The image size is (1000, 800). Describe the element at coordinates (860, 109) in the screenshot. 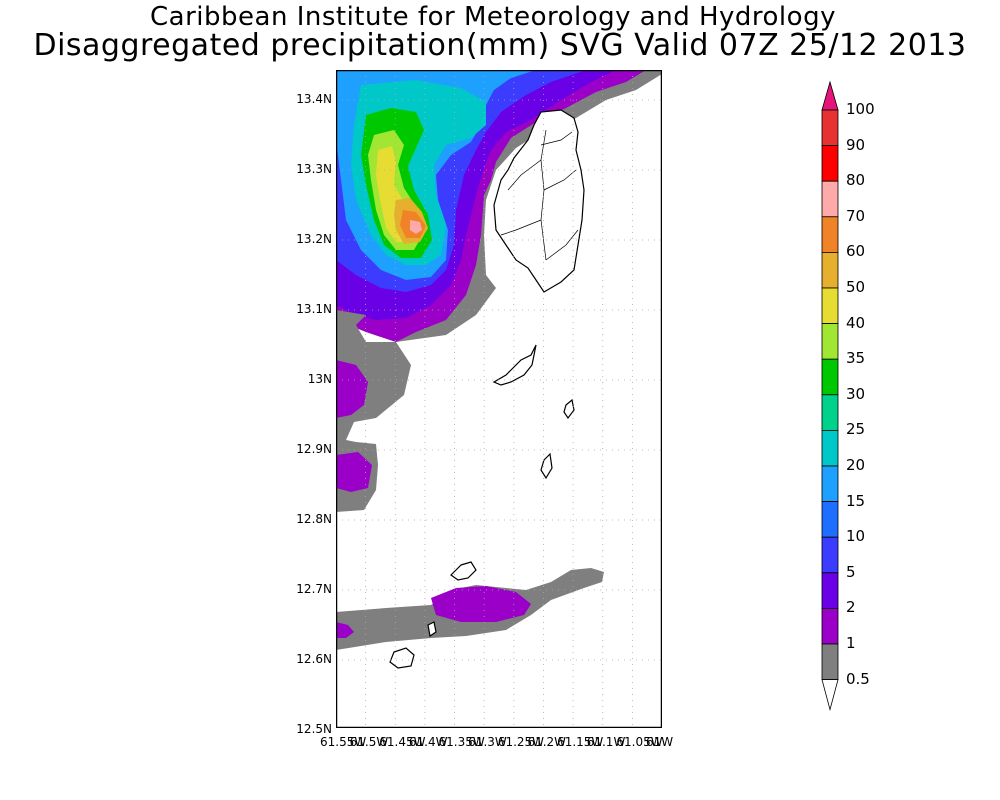

I see `colorbar-label: 100` at that location.